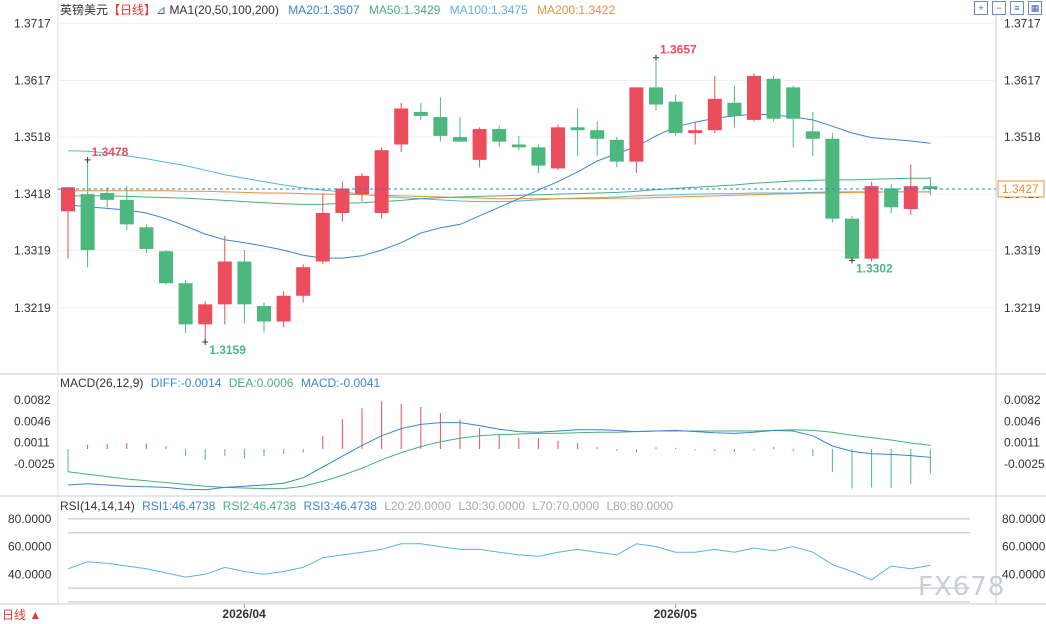 This screenshot has height=624, width=1046. Describe the element at coordinates (640, 506) in the screenshot. I see `rsi-l80: L80:80.0000` at that location.